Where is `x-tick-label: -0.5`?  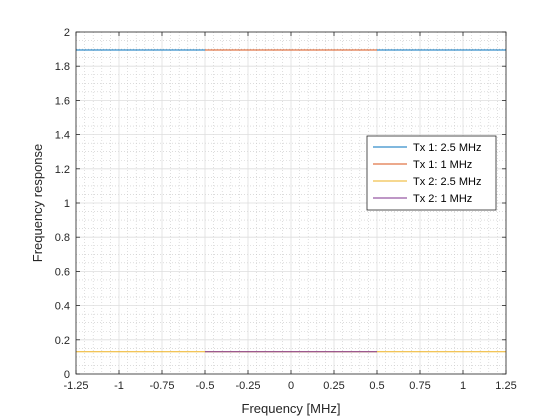
x-tick-label: -0.5 is located at coordinates (205, 386).